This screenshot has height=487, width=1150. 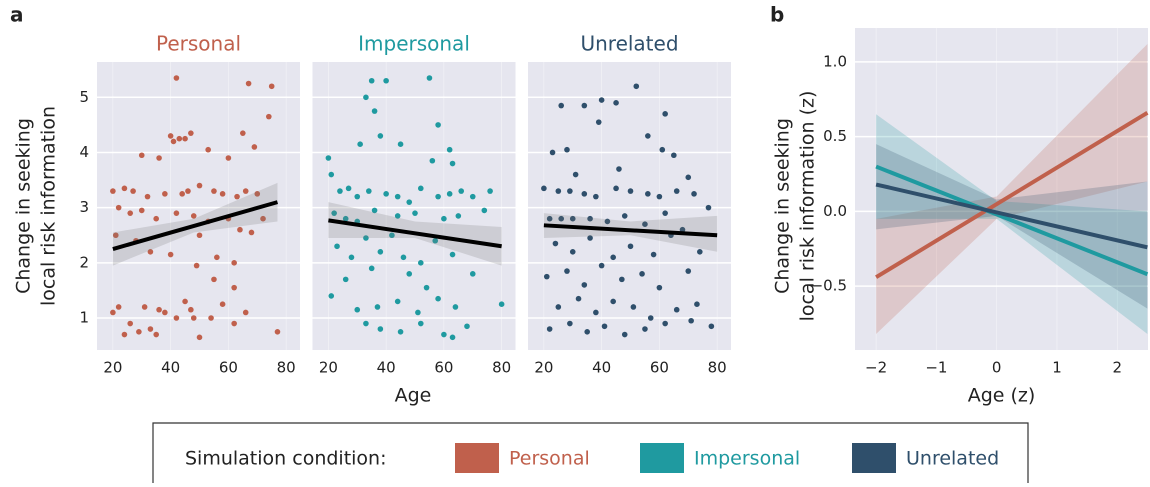 What do you see at coordinates (84, 152) in the screenshot?
I see `y-tick-label: 4` at bounding box center [84, 152].